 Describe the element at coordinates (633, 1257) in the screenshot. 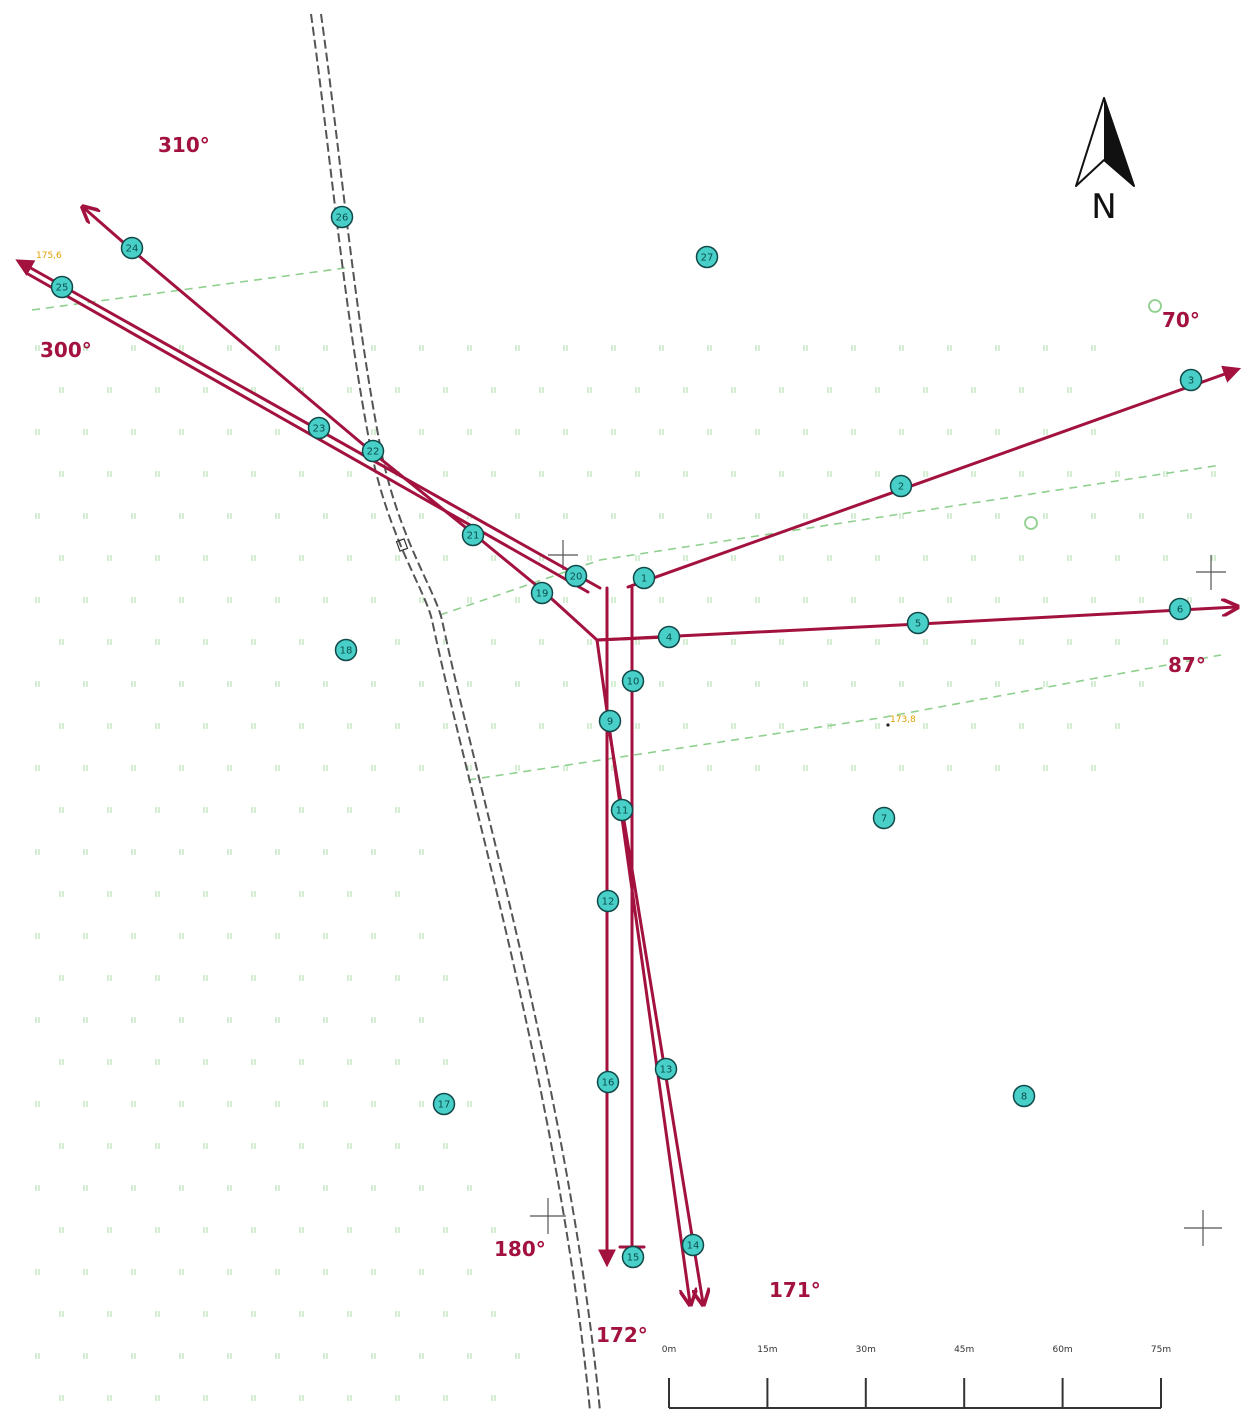

I see `survey-point-15: 15` at that location.